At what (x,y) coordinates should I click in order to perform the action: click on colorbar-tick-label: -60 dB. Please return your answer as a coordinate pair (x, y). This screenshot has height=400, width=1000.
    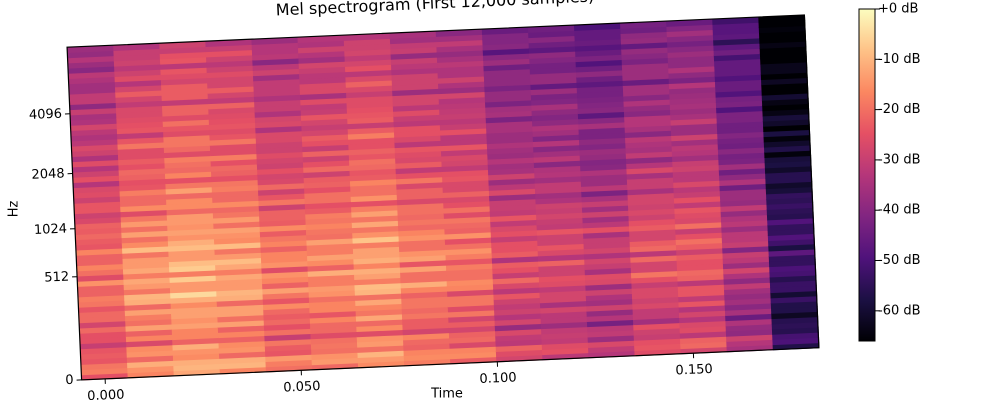
    Looking at the image, I should click on (899, 310).